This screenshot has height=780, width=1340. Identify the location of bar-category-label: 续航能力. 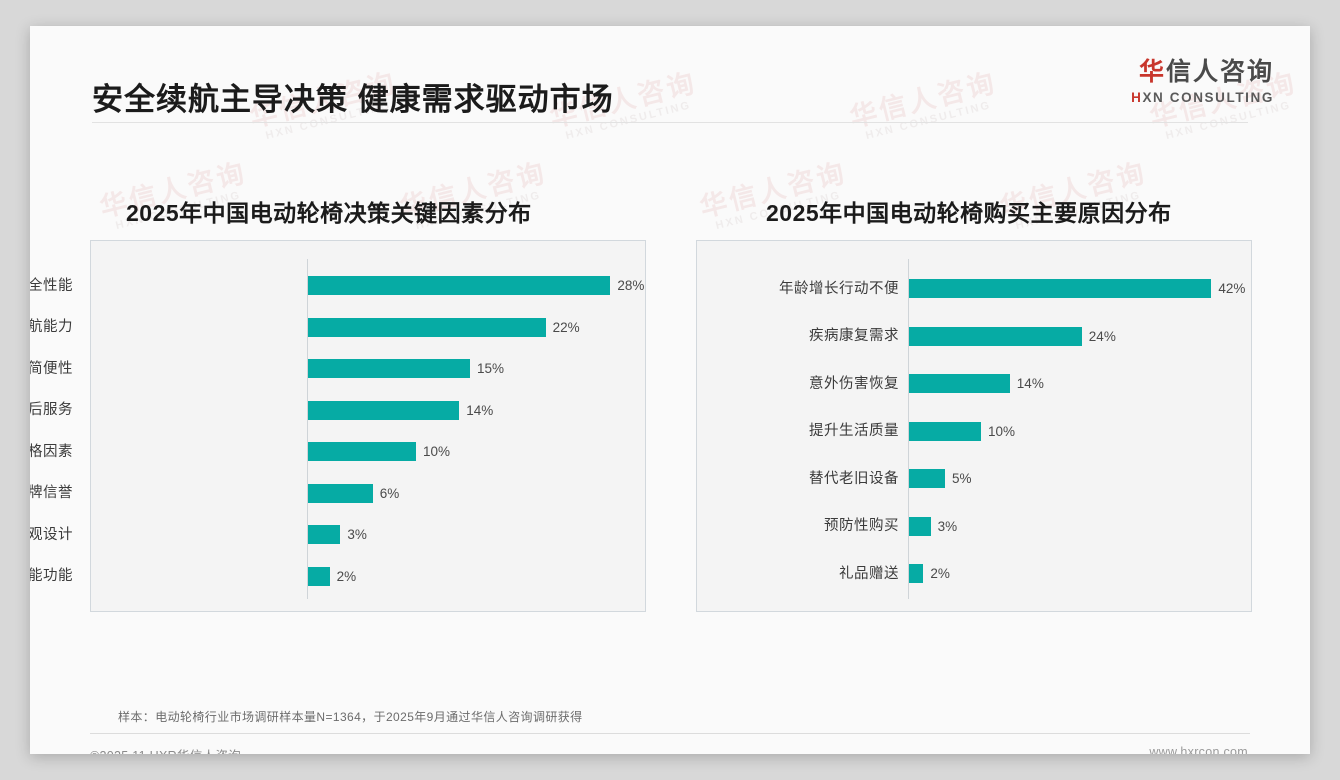
(51, 327).